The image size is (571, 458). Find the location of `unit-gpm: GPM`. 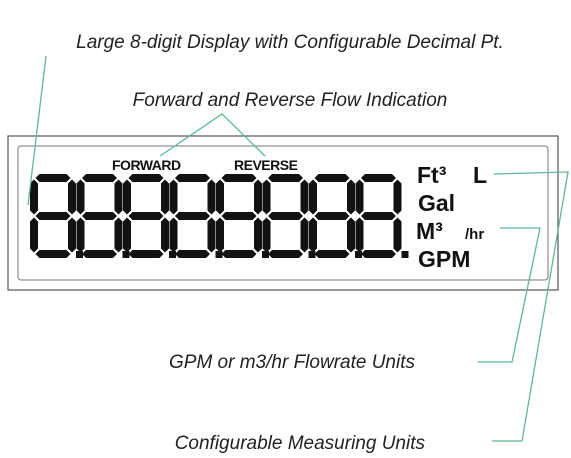

unit-gpm: GPM is located at coordinates (444, 259).